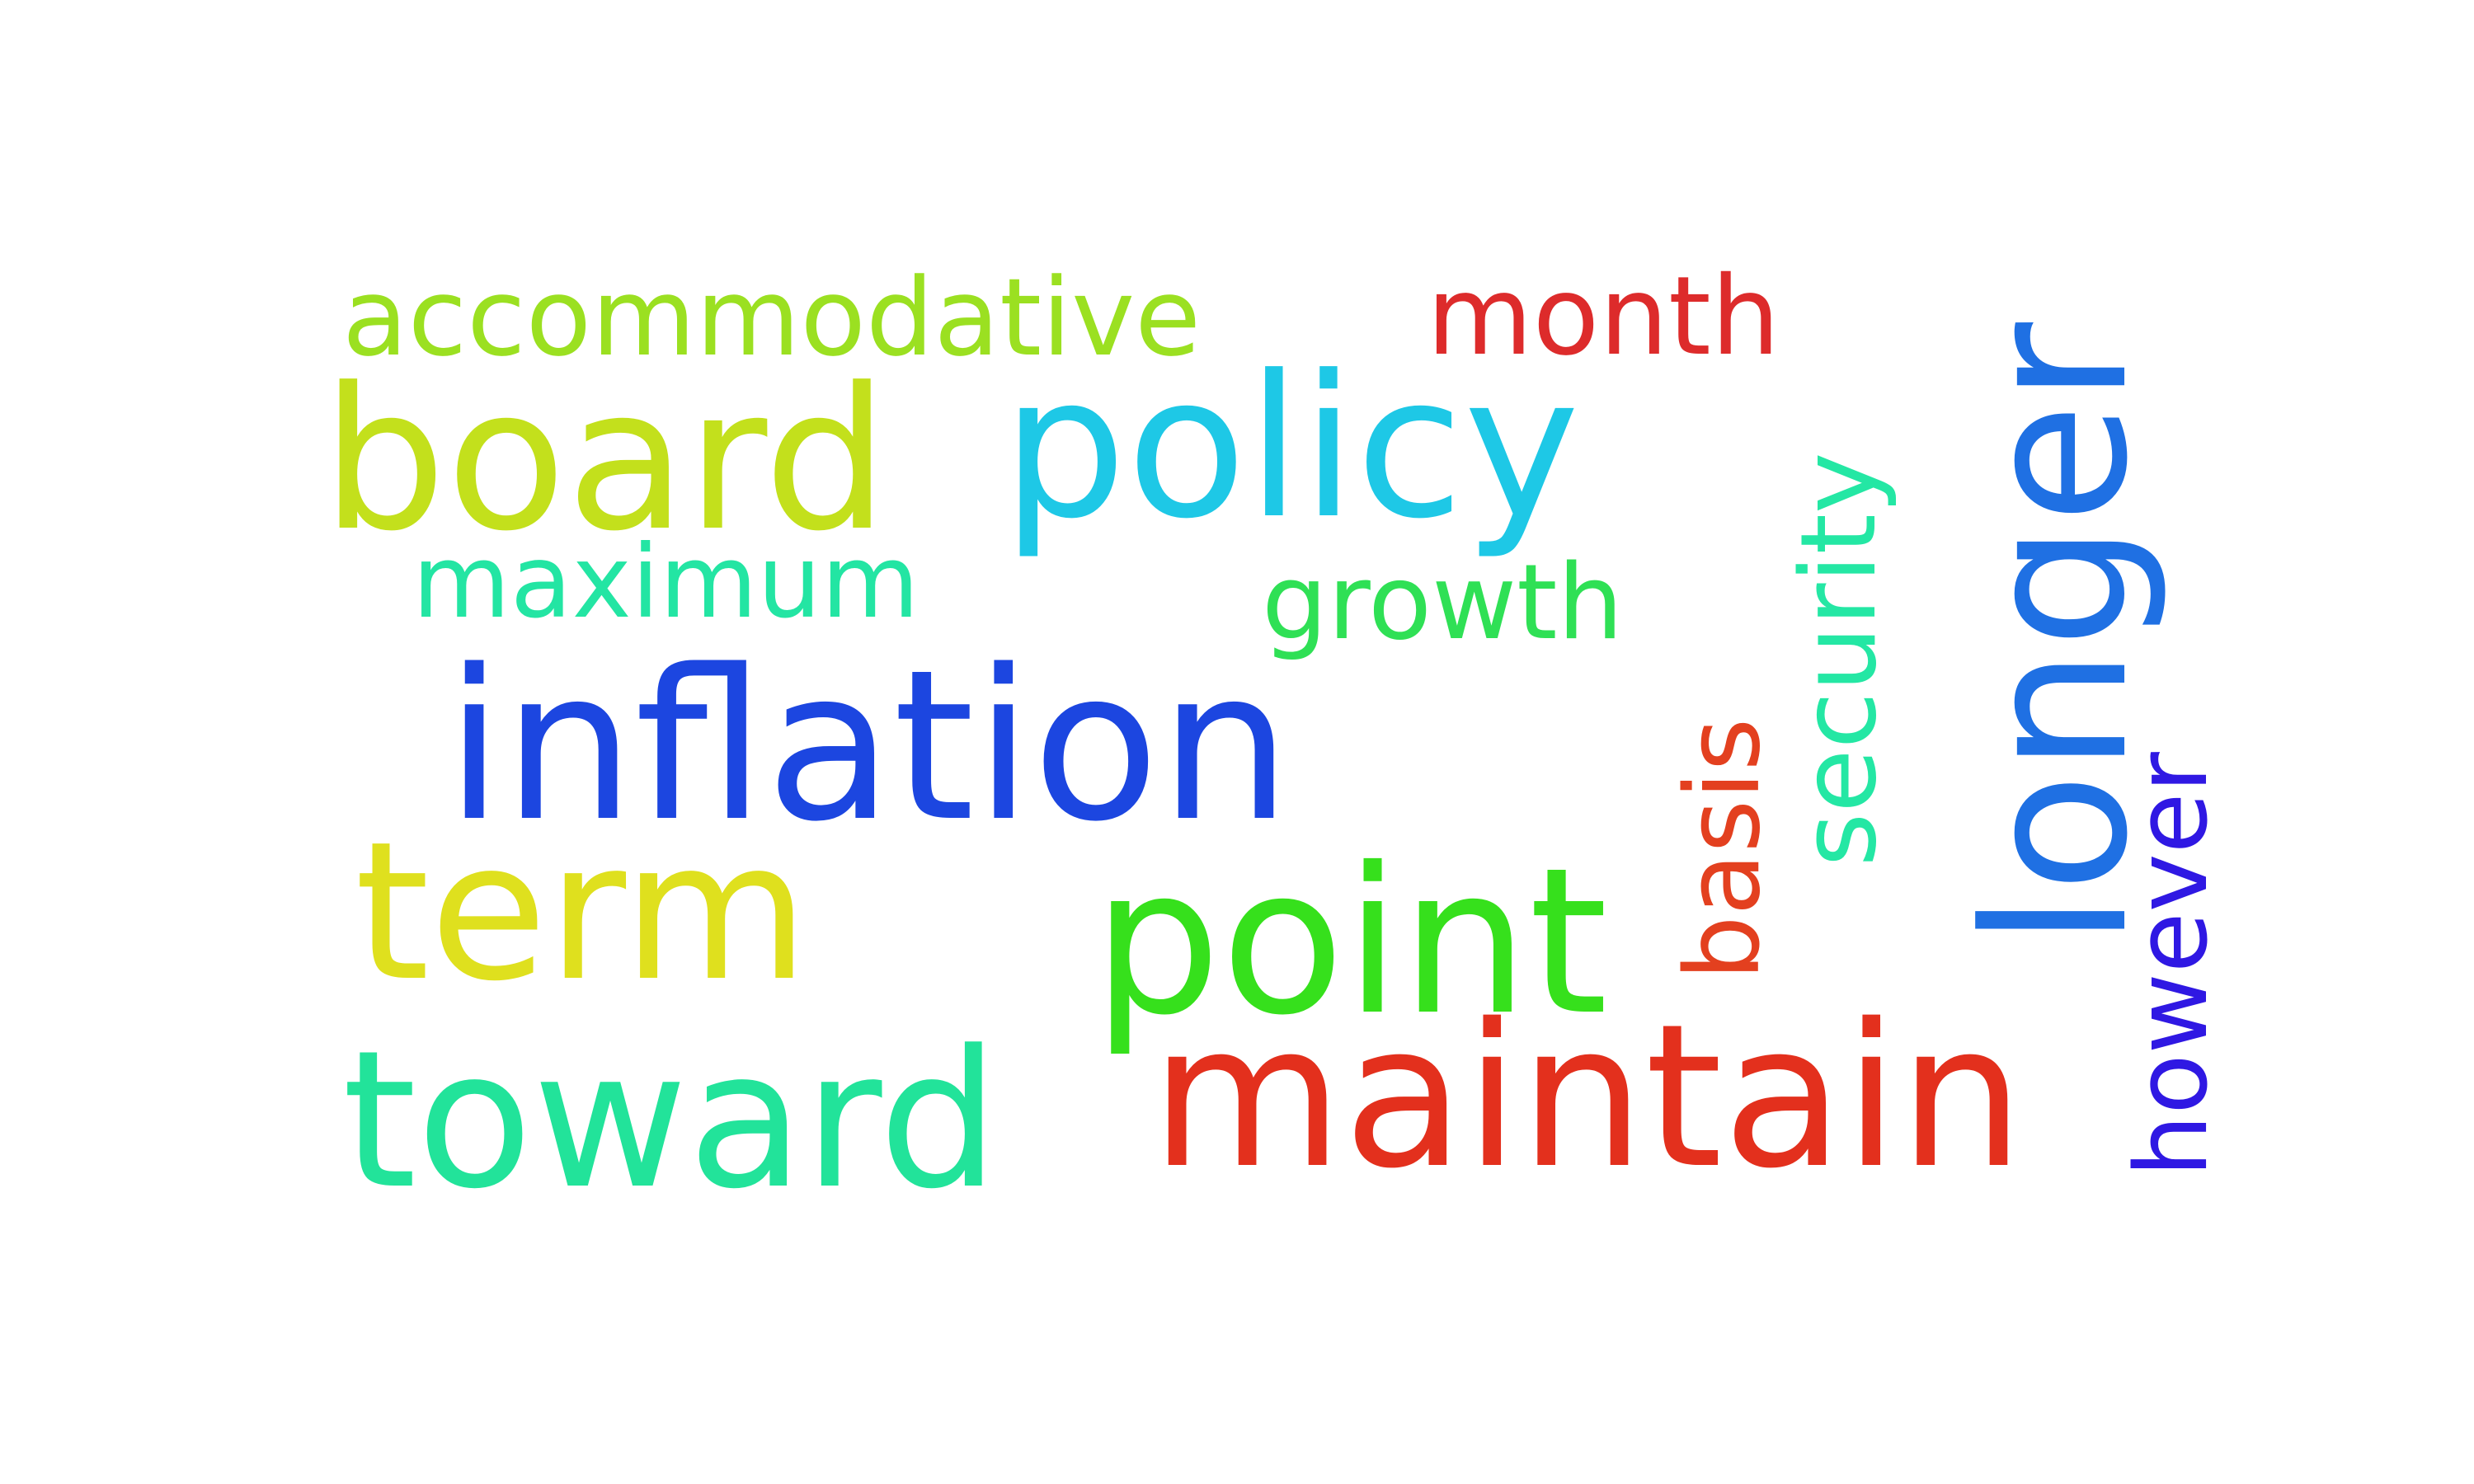 This screenshot has width=2474, height=1484. What do you see at coordinates (1603, 316) in the screenshot?
I see `word-month: month` at bounding box center [1603, 316].